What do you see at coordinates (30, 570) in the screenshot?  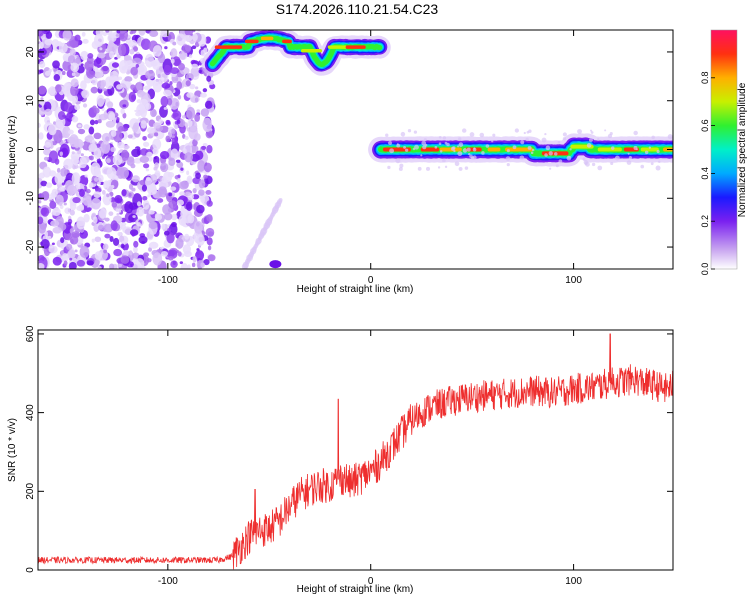 I see `snr-y-tick-label: 0` at bounding box center [30, 570].